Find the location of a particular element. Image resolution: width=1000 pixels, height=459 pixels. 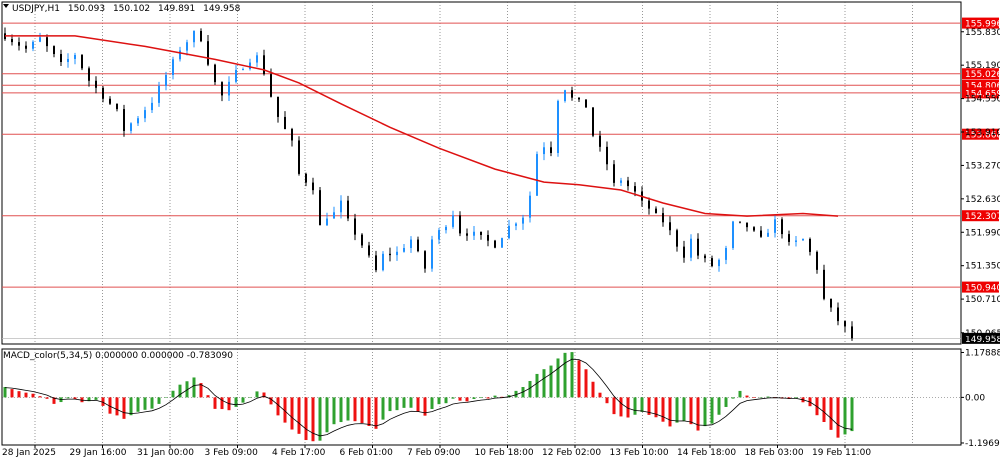

dropdown-triangle-icon is located at coordinates (6, 6).